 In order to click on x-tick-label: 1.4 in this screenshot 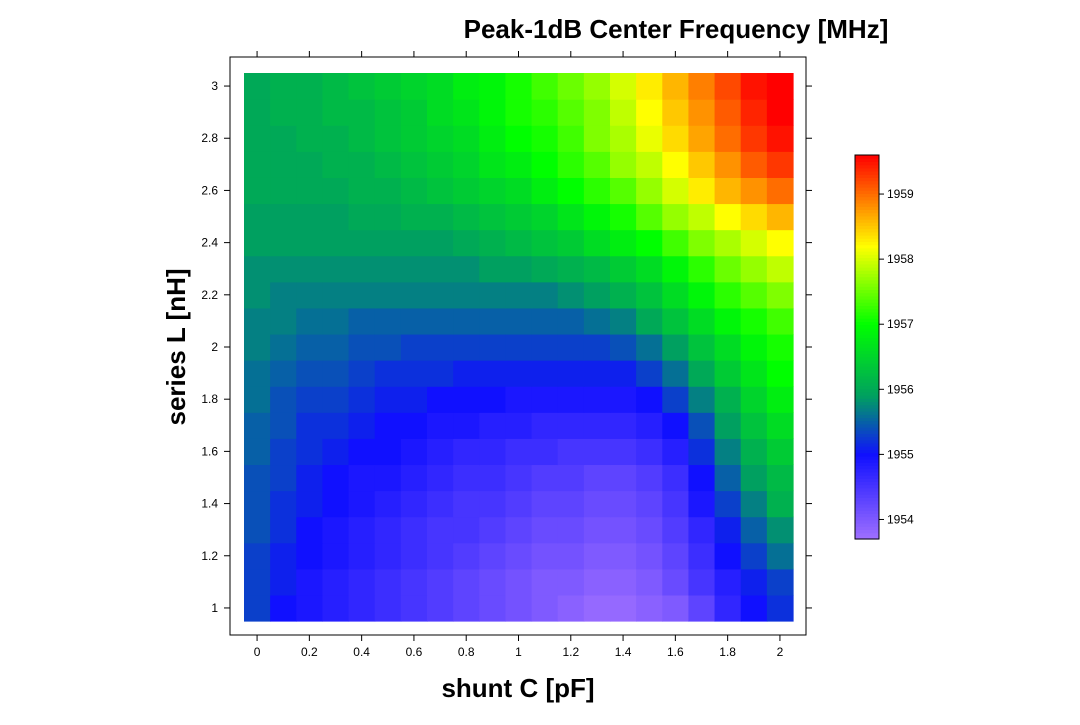, I will do `click(623, 652)`.